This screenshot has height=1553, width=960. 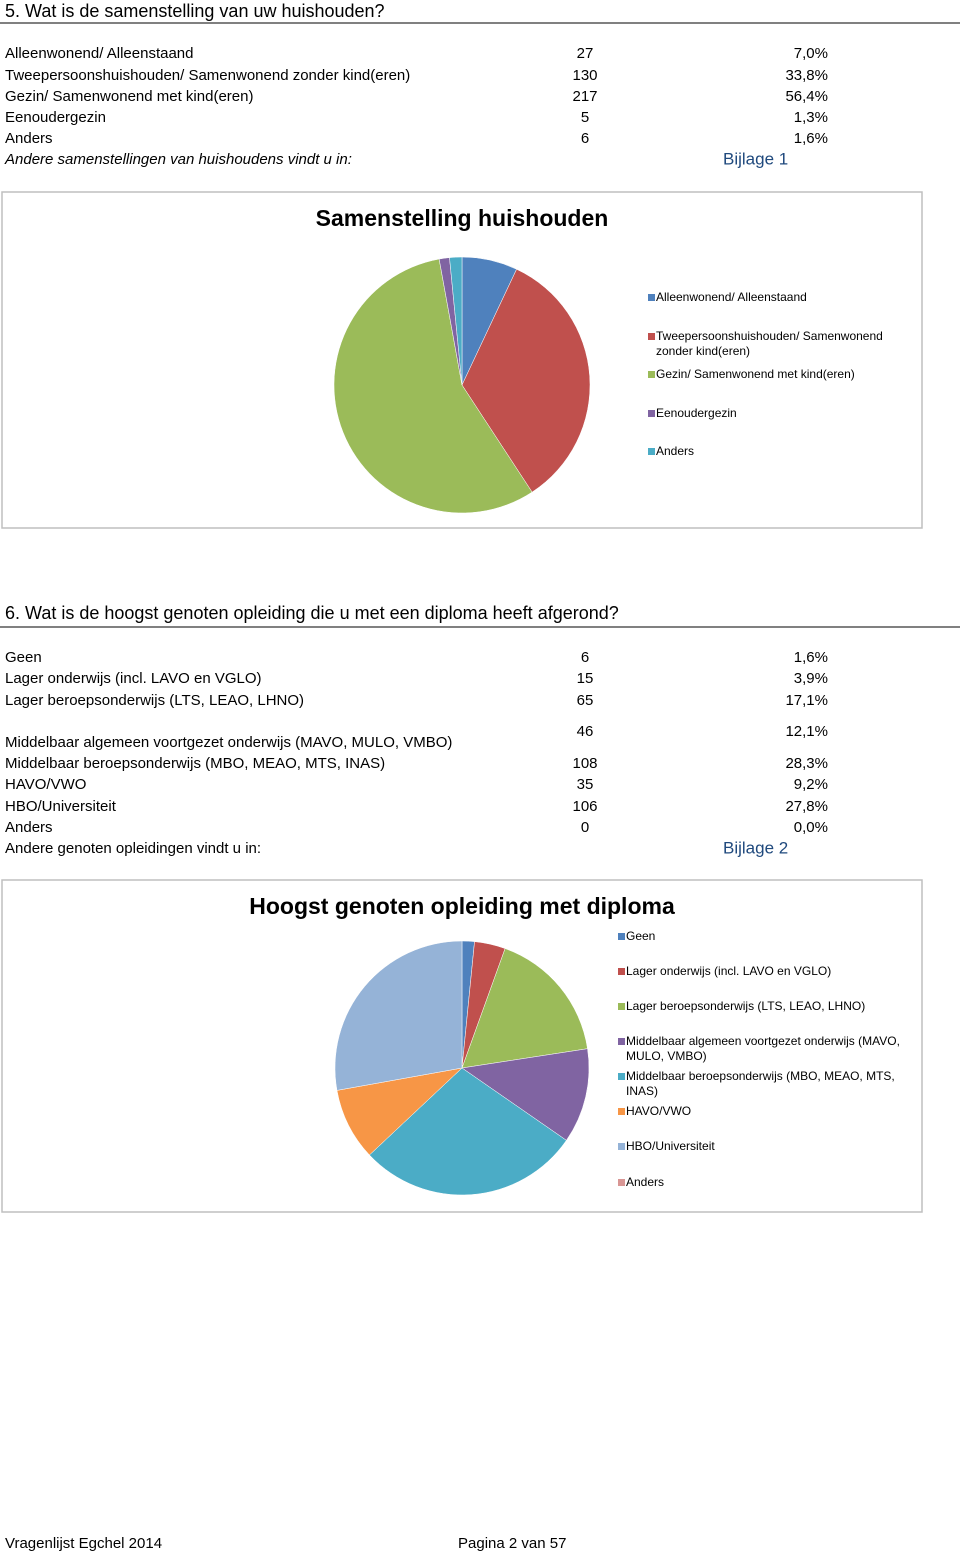 What do you see at coordinates (806, 731) in the screenshot?
I see `row-percent: 12,1%` at bounding box center [806, 731].